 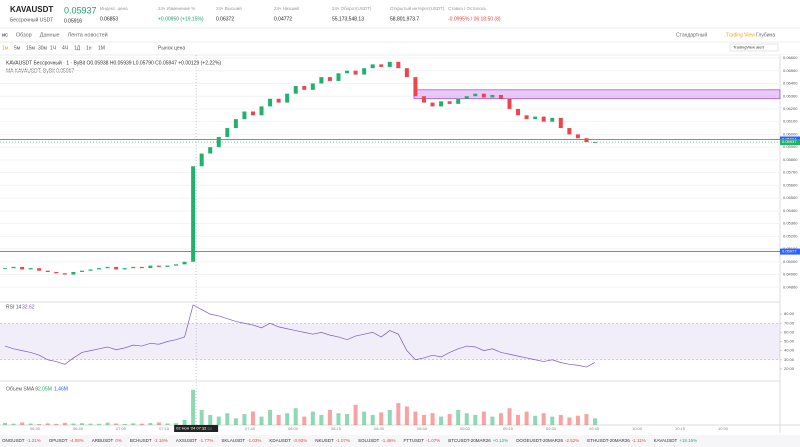 I want to click on view-tab: Глубина, so click(x=765, y=35).